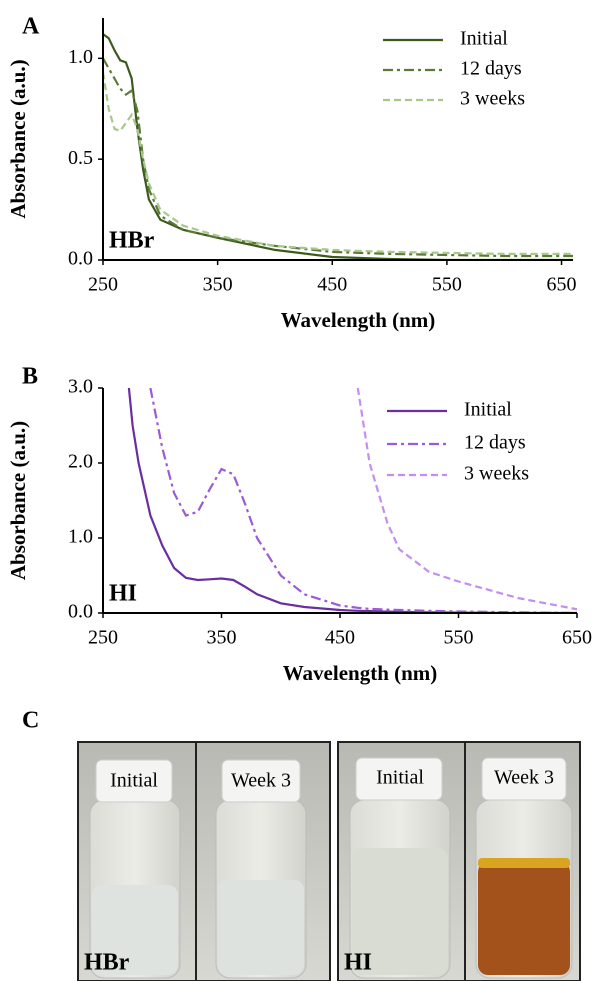 This screenshot has height=981, width=598. What do you see at coordinates (31, 27) in the screenshot?
I see `panel-label: A` at bounding box center [31, 27].